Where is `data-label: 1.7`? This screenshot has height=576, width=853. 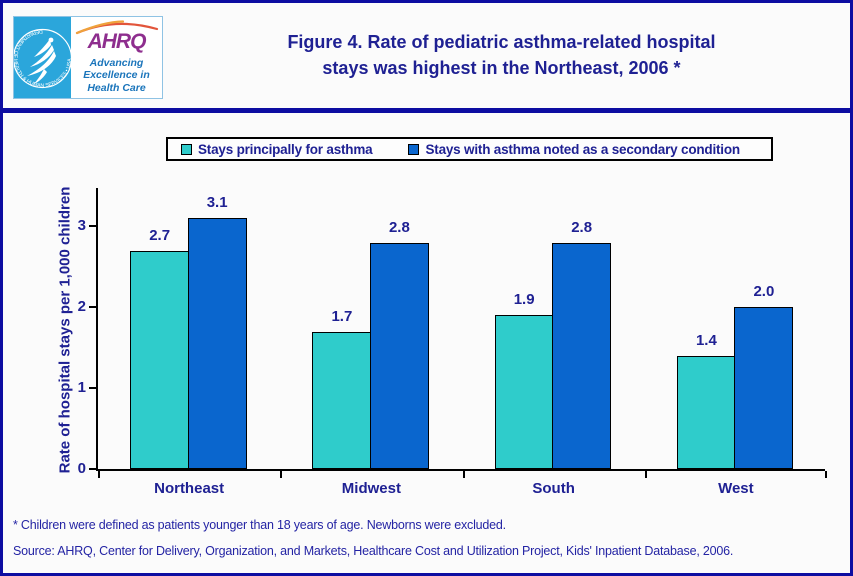 data-label: 1.7 is located at coordinates (342, 316).